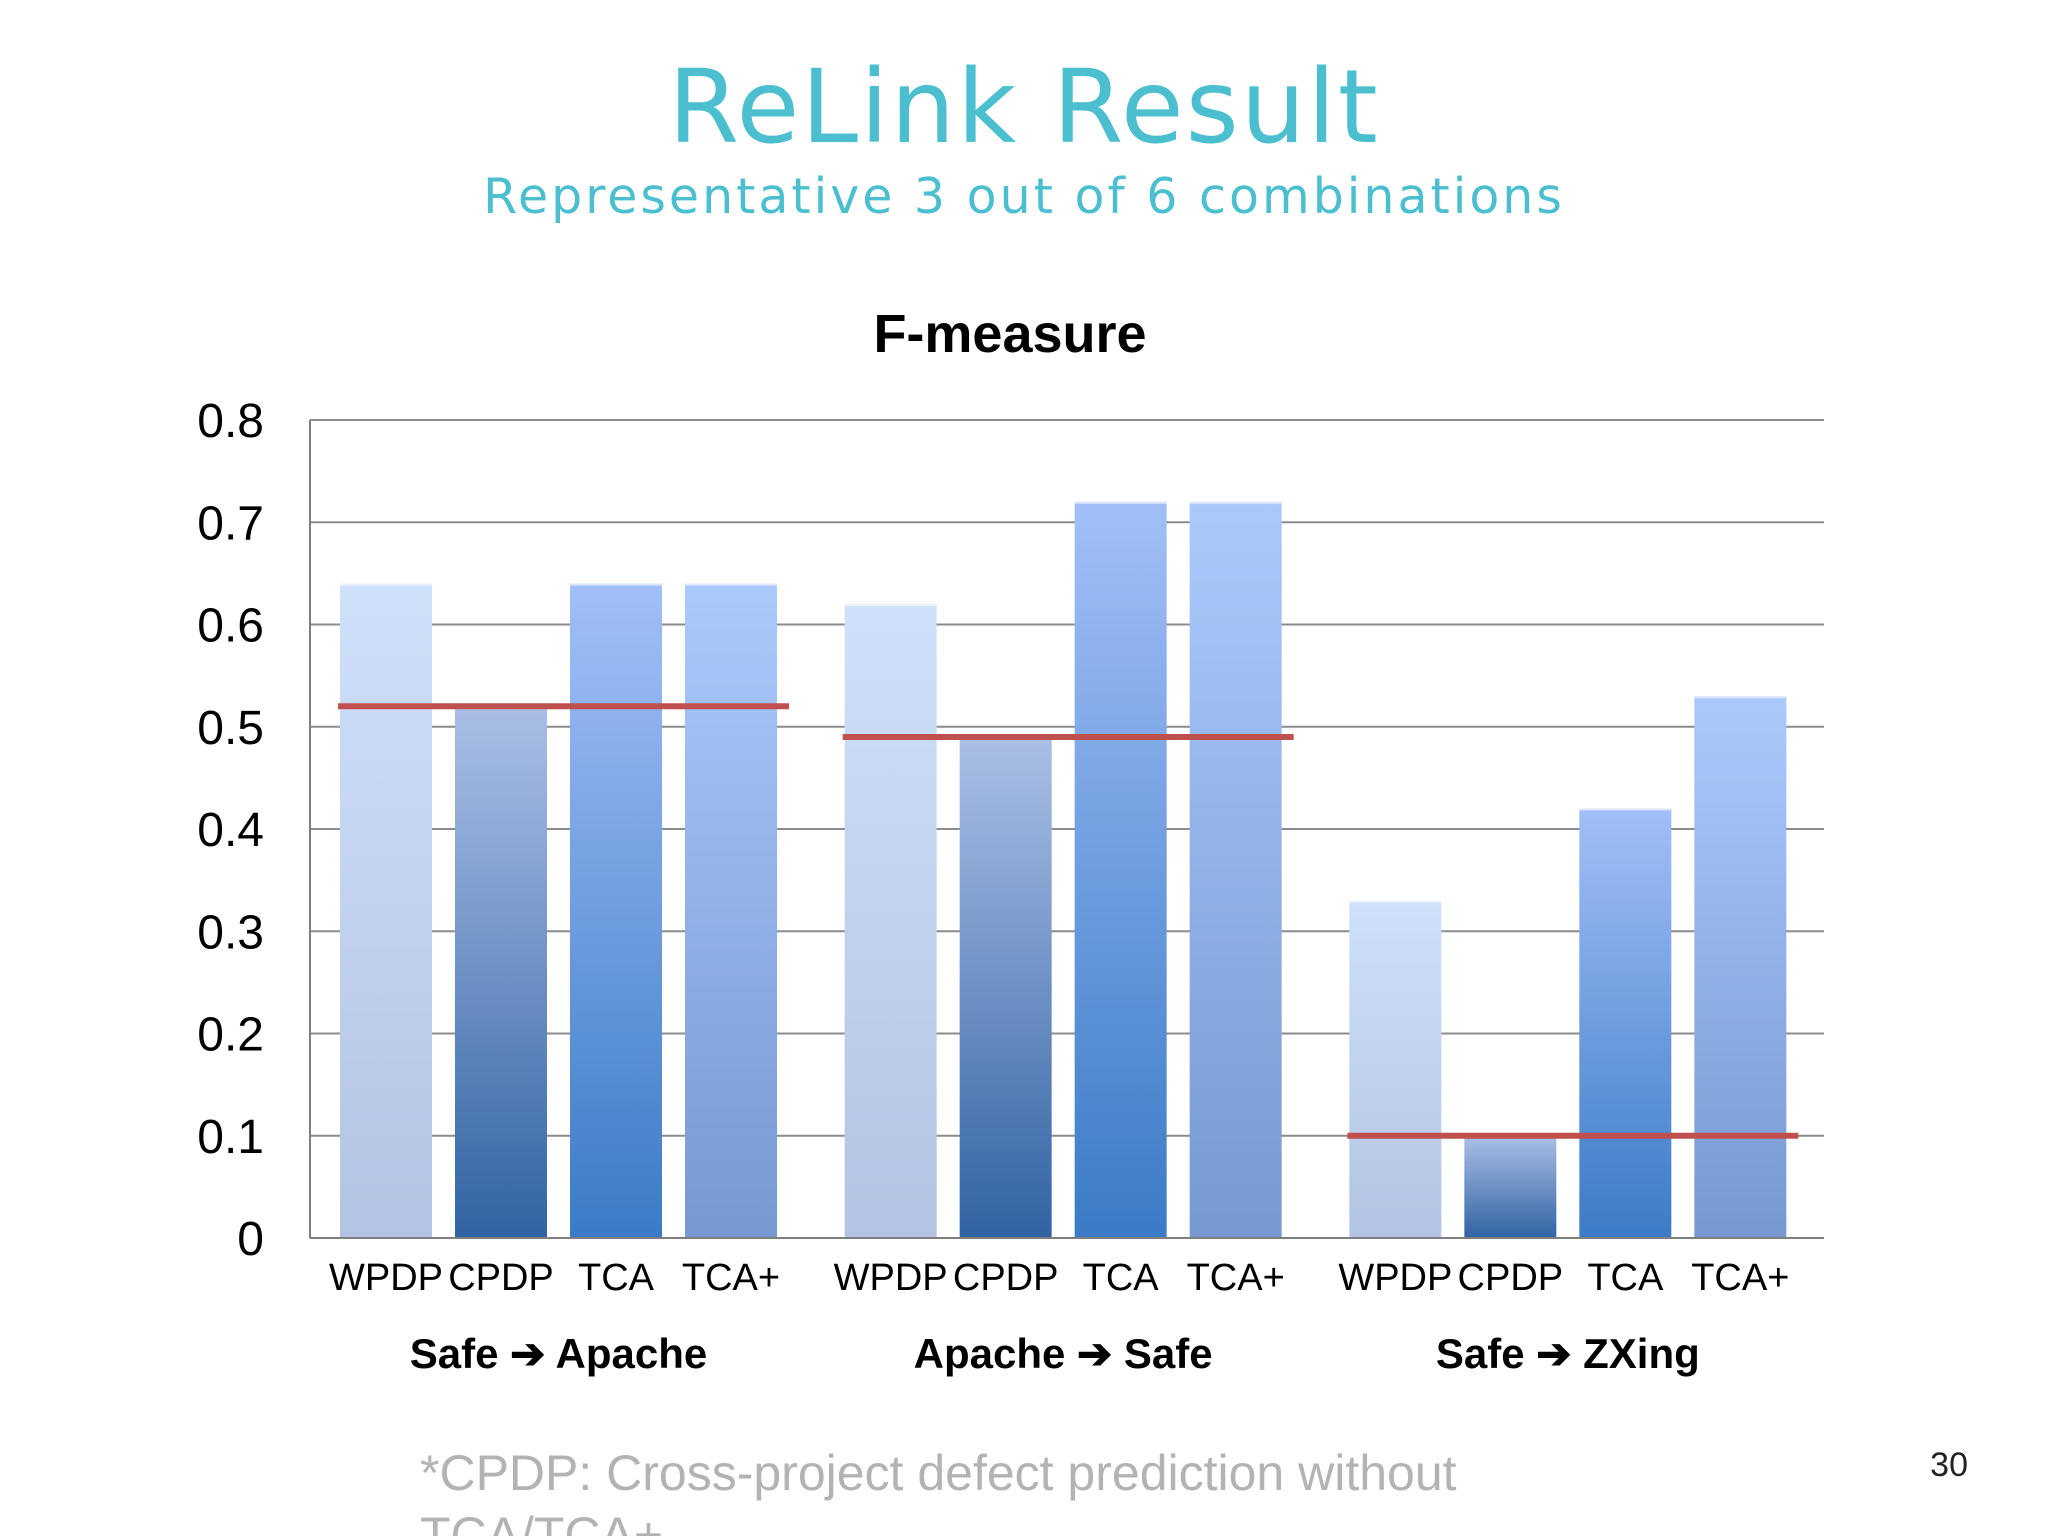 The height and width of the screenshot is (1536, 2048). I want to click on group-label: Apache ➔ Safe, so click(1063, 1353).